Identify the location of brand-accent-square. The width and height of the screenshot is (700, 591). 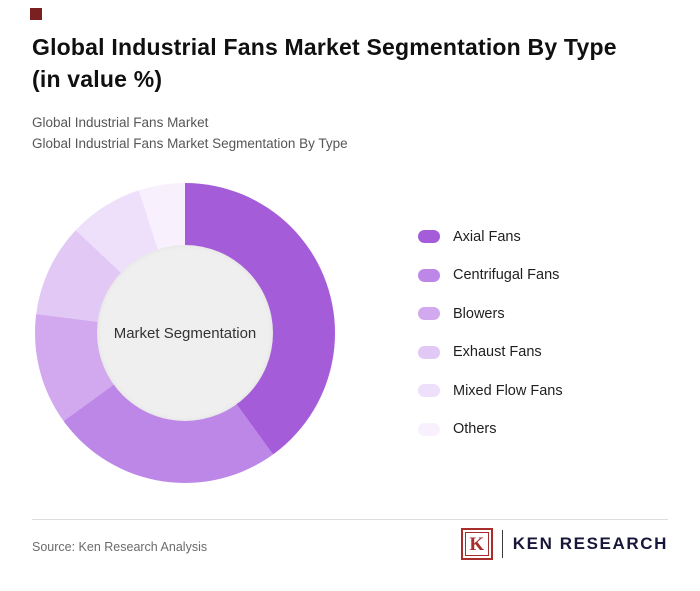
(36, 14).